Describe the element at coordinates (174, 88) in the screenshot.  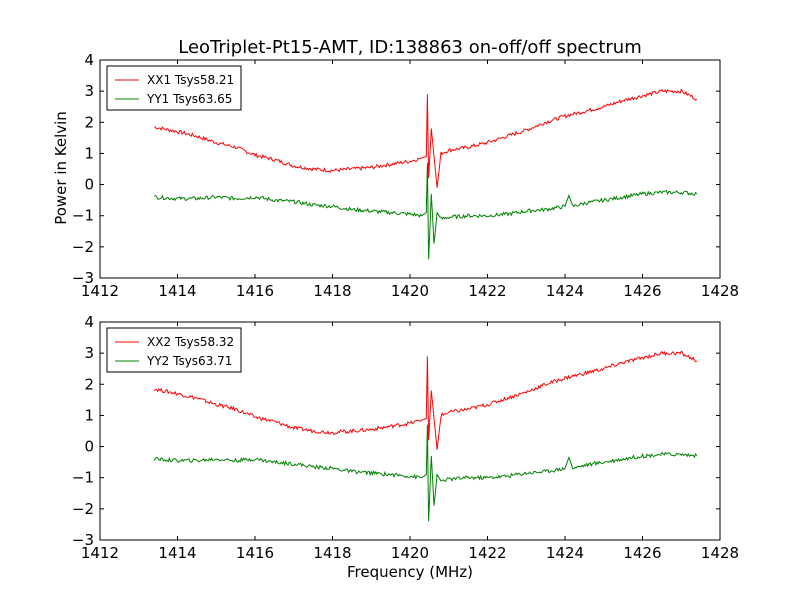
I see `legend: XX1 Tsys58.21 YY1 Tsys63.65` at that location.